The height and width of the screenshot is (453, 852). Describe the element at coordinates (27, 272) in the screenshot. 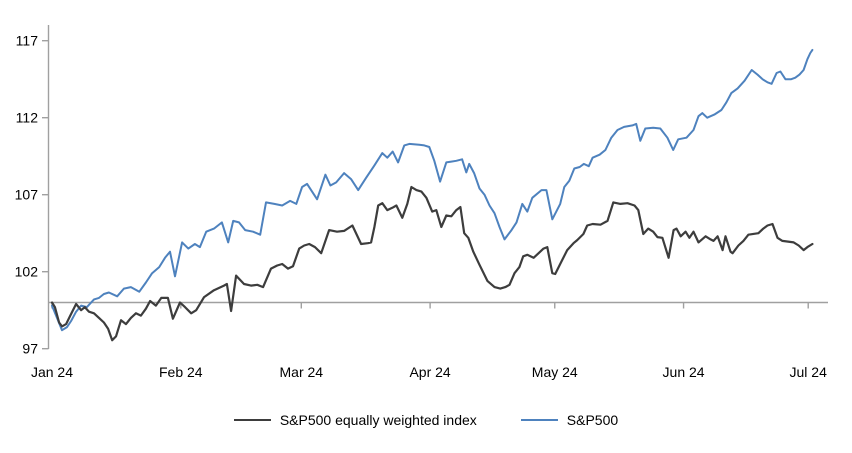

I see `y-tick-label: 102` at that location.